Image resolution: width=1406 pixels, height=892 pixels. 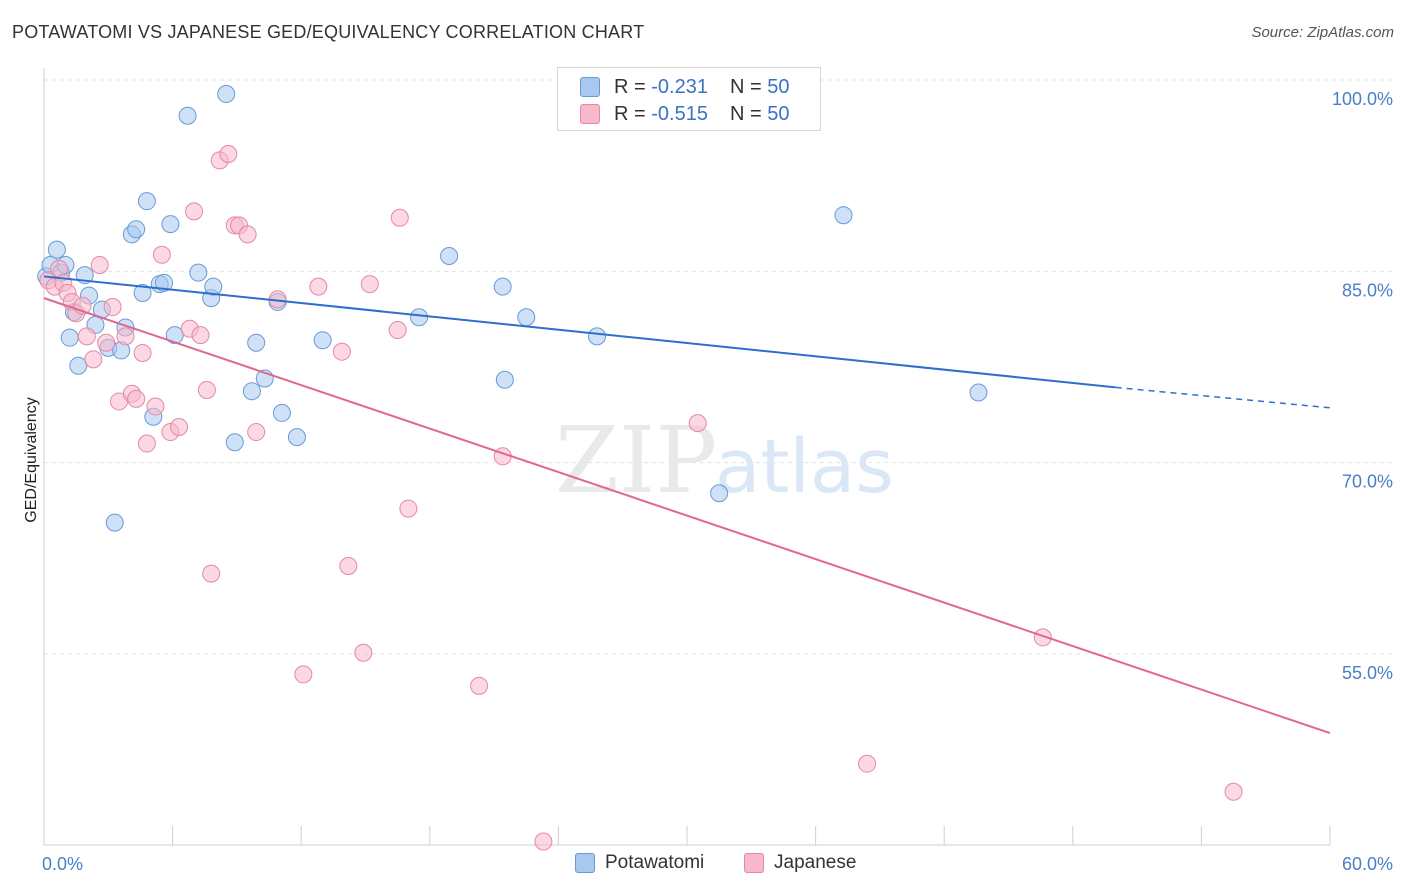 What do you see at coordinates (1367, 673) in the screenshot?
I see `y-tick-label: 55.0%` at bounding box center [1367, 673].